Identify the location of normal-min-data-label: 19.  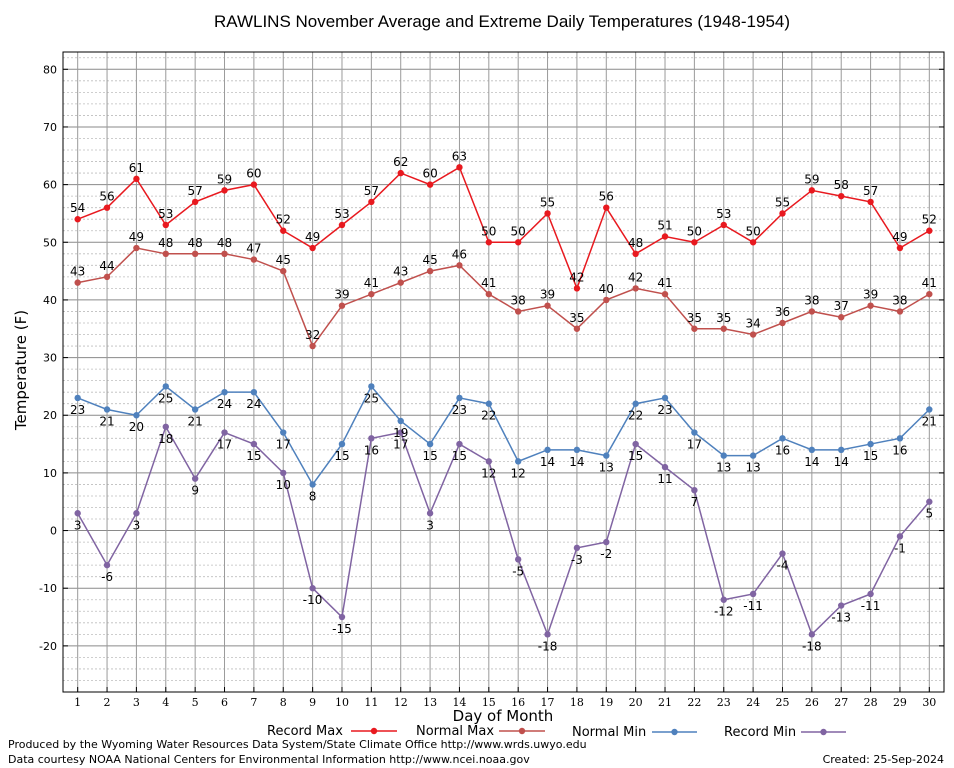
(400, 433).